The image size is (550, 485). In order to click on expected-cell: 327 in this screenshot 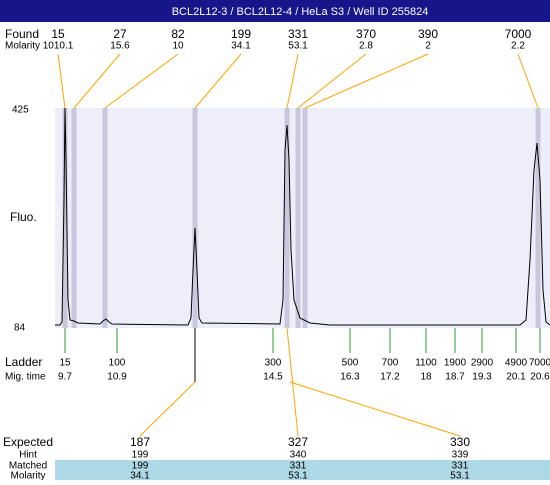, I will do `click(298, 442)`.